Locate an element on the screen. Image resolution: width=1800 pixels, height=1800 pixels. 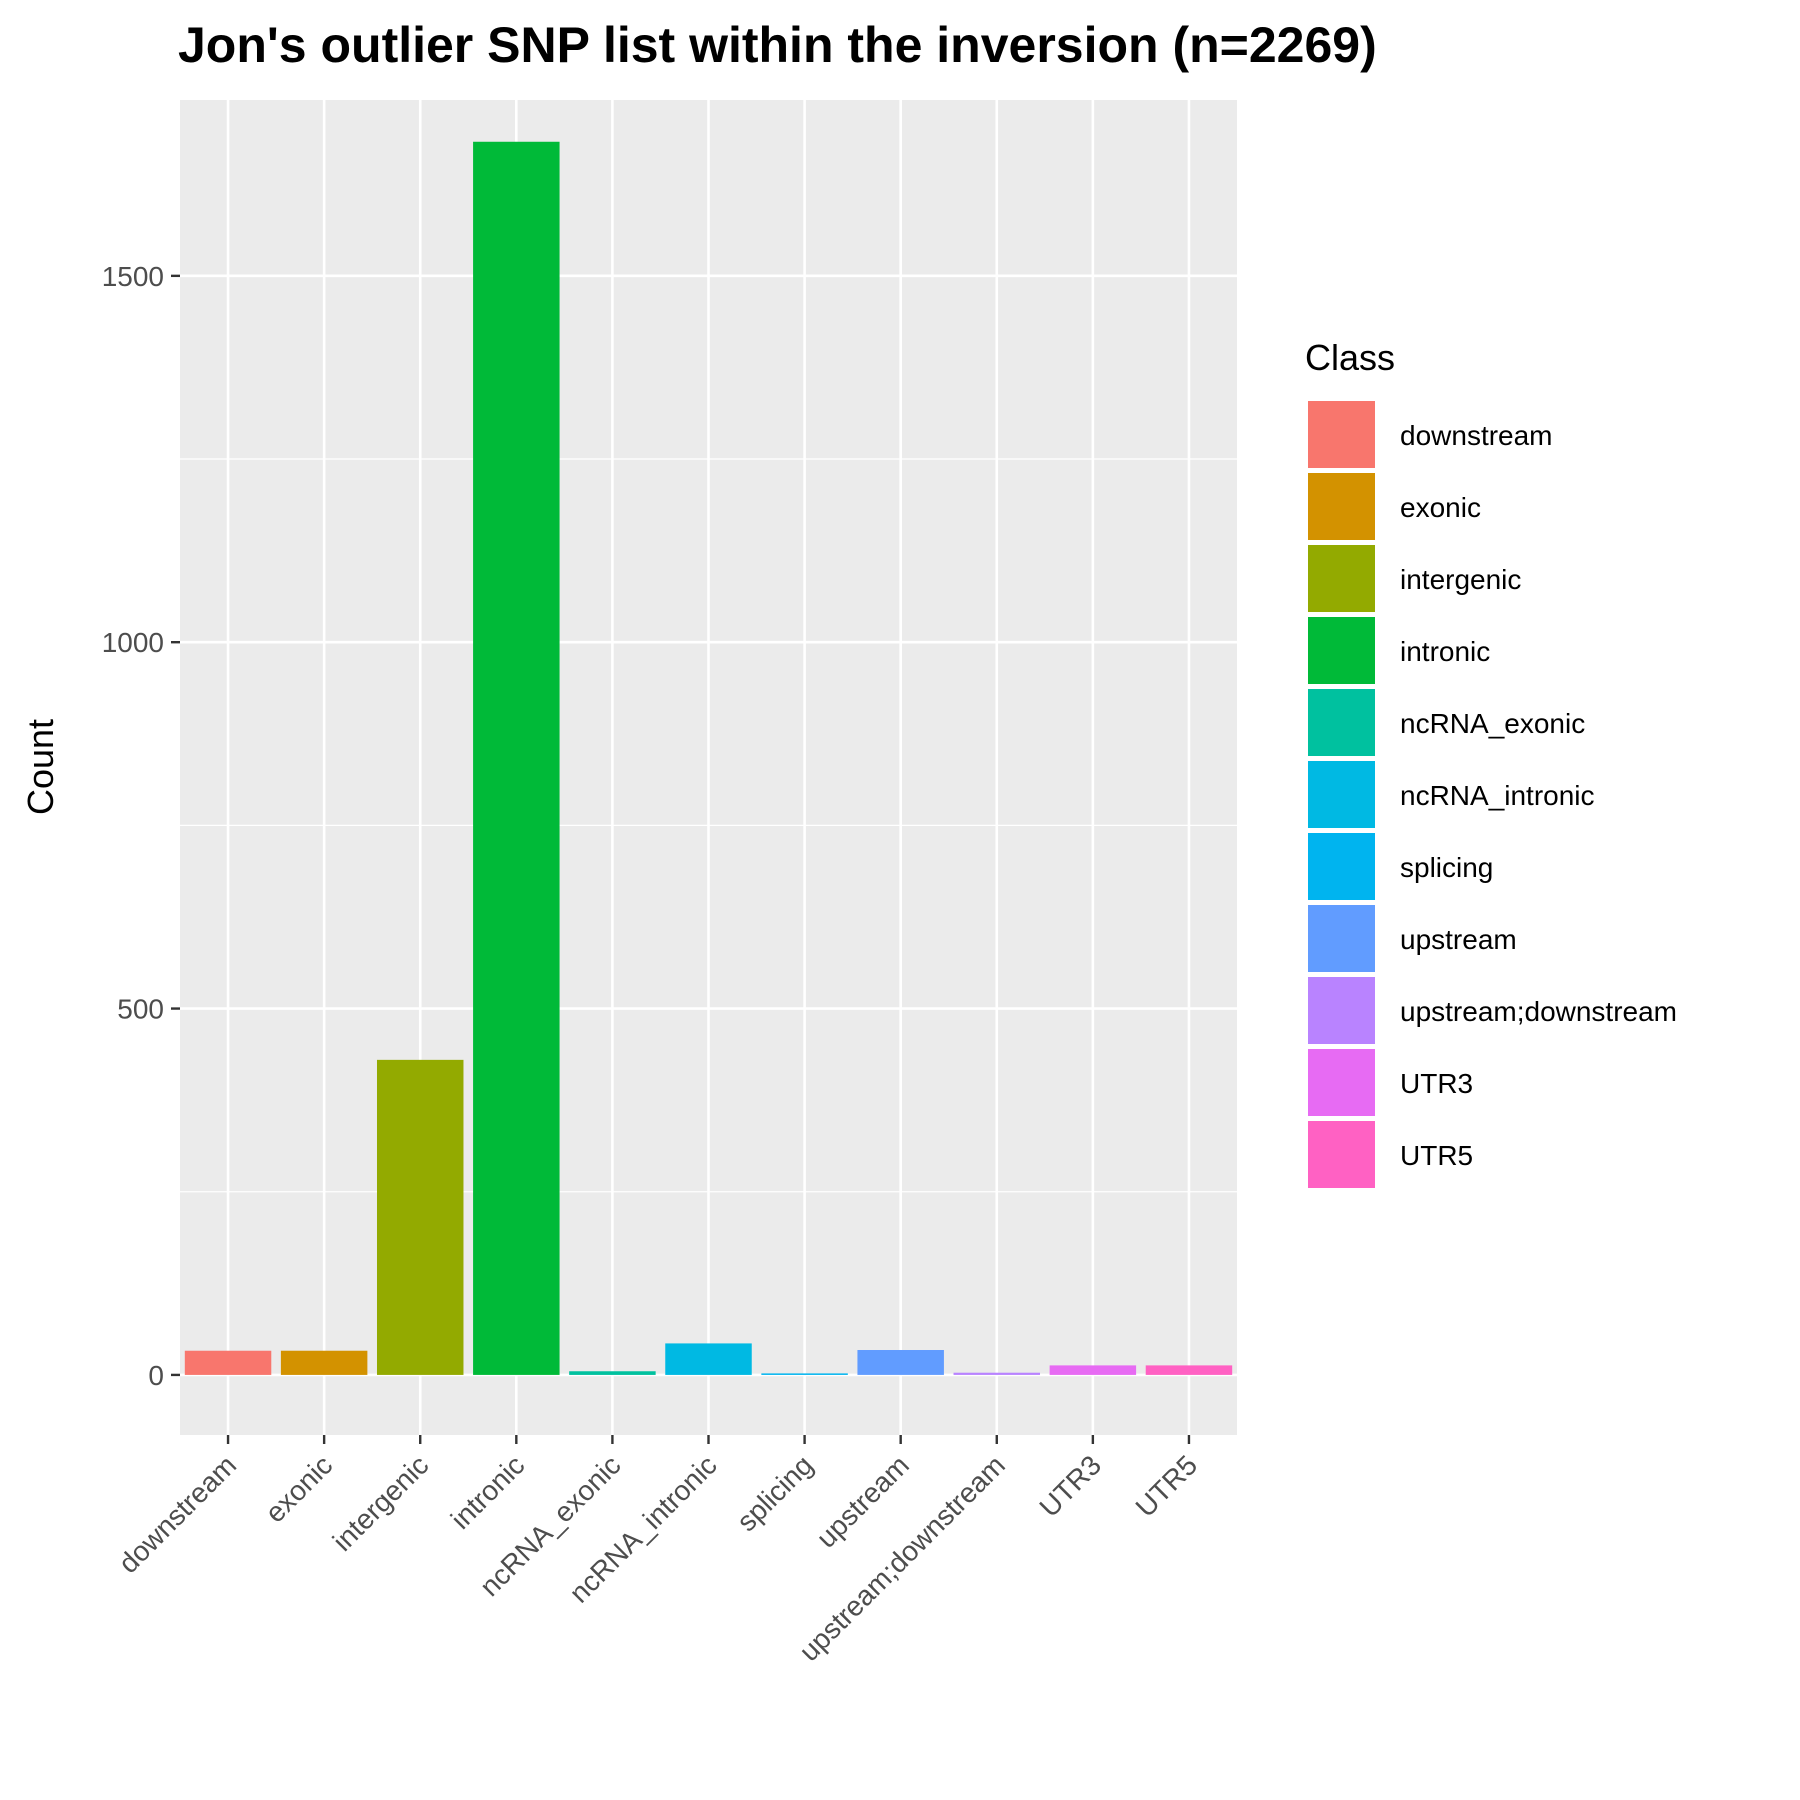
x-tick-label: intergenic is located at coordinates (381, 1503).